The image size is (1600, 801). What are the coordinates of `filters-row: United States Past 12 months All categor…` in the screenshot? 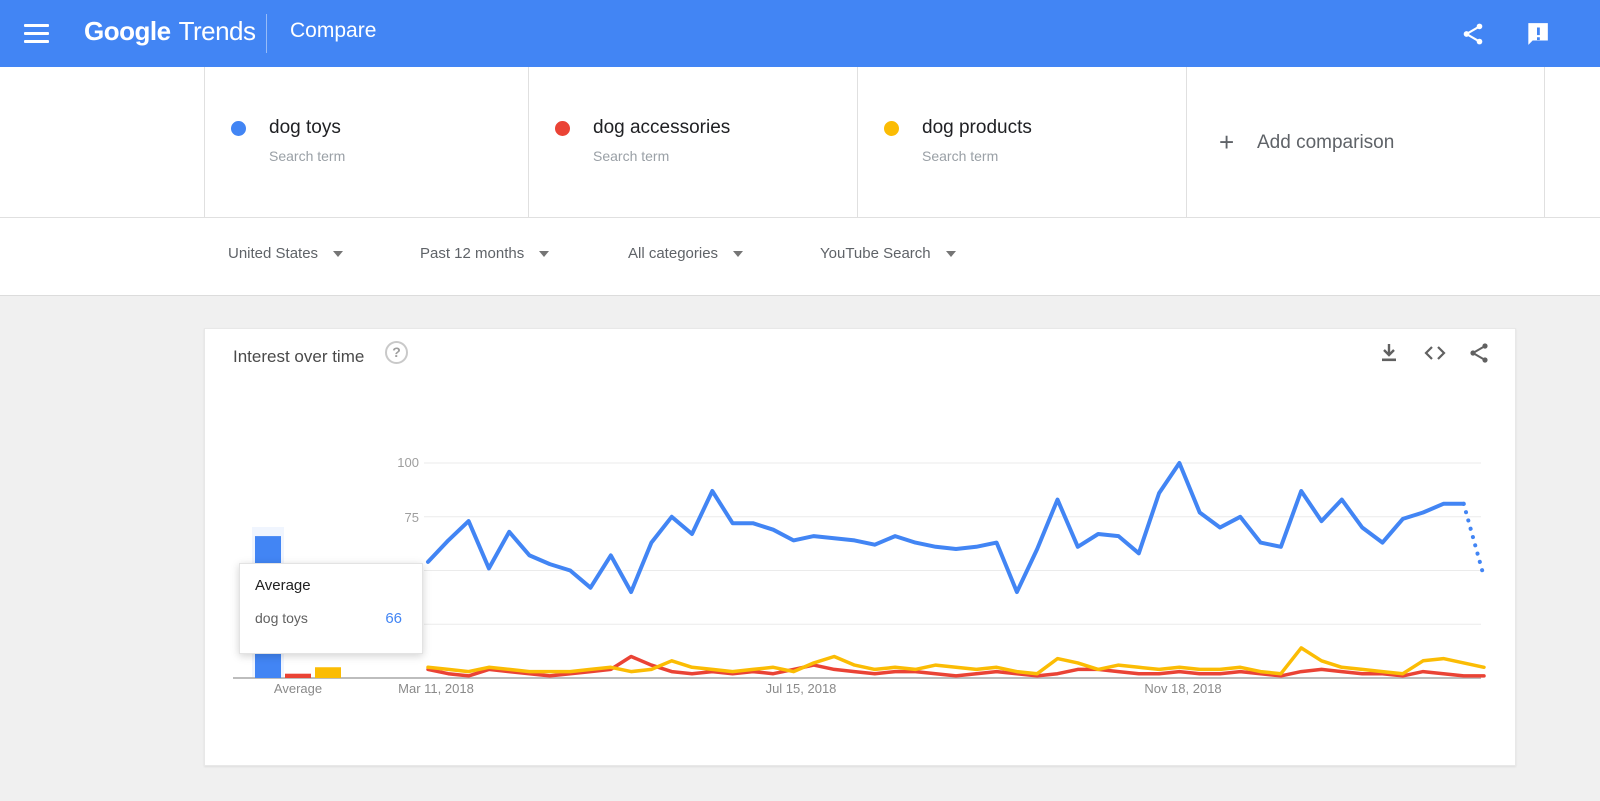 It's located at (800, 257).